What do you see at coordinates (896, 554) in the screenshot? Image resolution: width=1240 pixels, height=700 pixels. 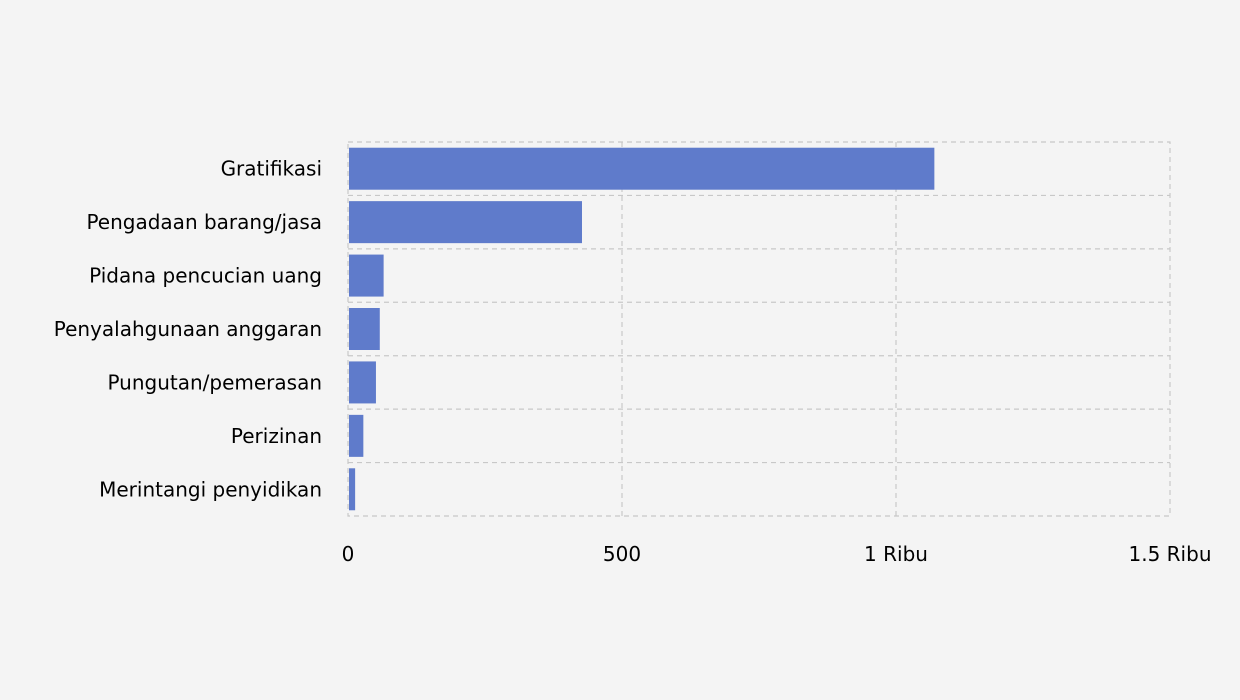 I see `x-tick-label: 1 Ribu` at bounding box center [896, 554].